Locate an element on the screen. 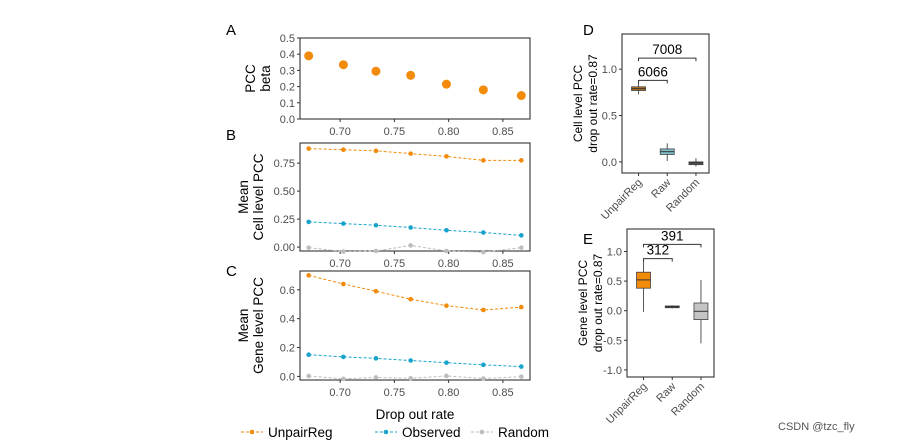  legend: UnpairReg Observed Random is located at coordinates (395, 432).